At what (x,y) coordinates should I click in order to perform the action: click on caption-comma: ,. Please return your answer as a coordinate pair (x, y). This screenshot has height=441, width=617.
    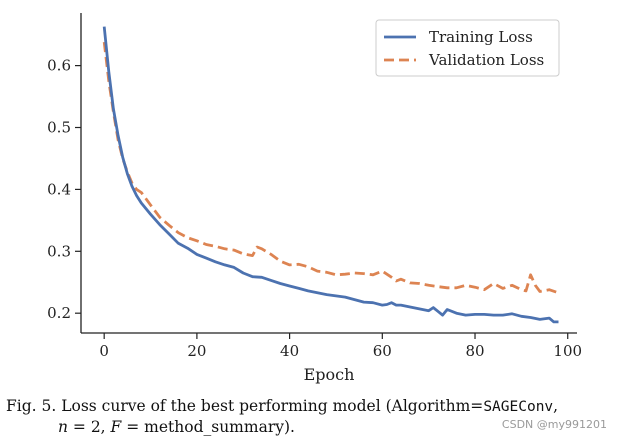
    Looking at the image, I should click on (556, 406).